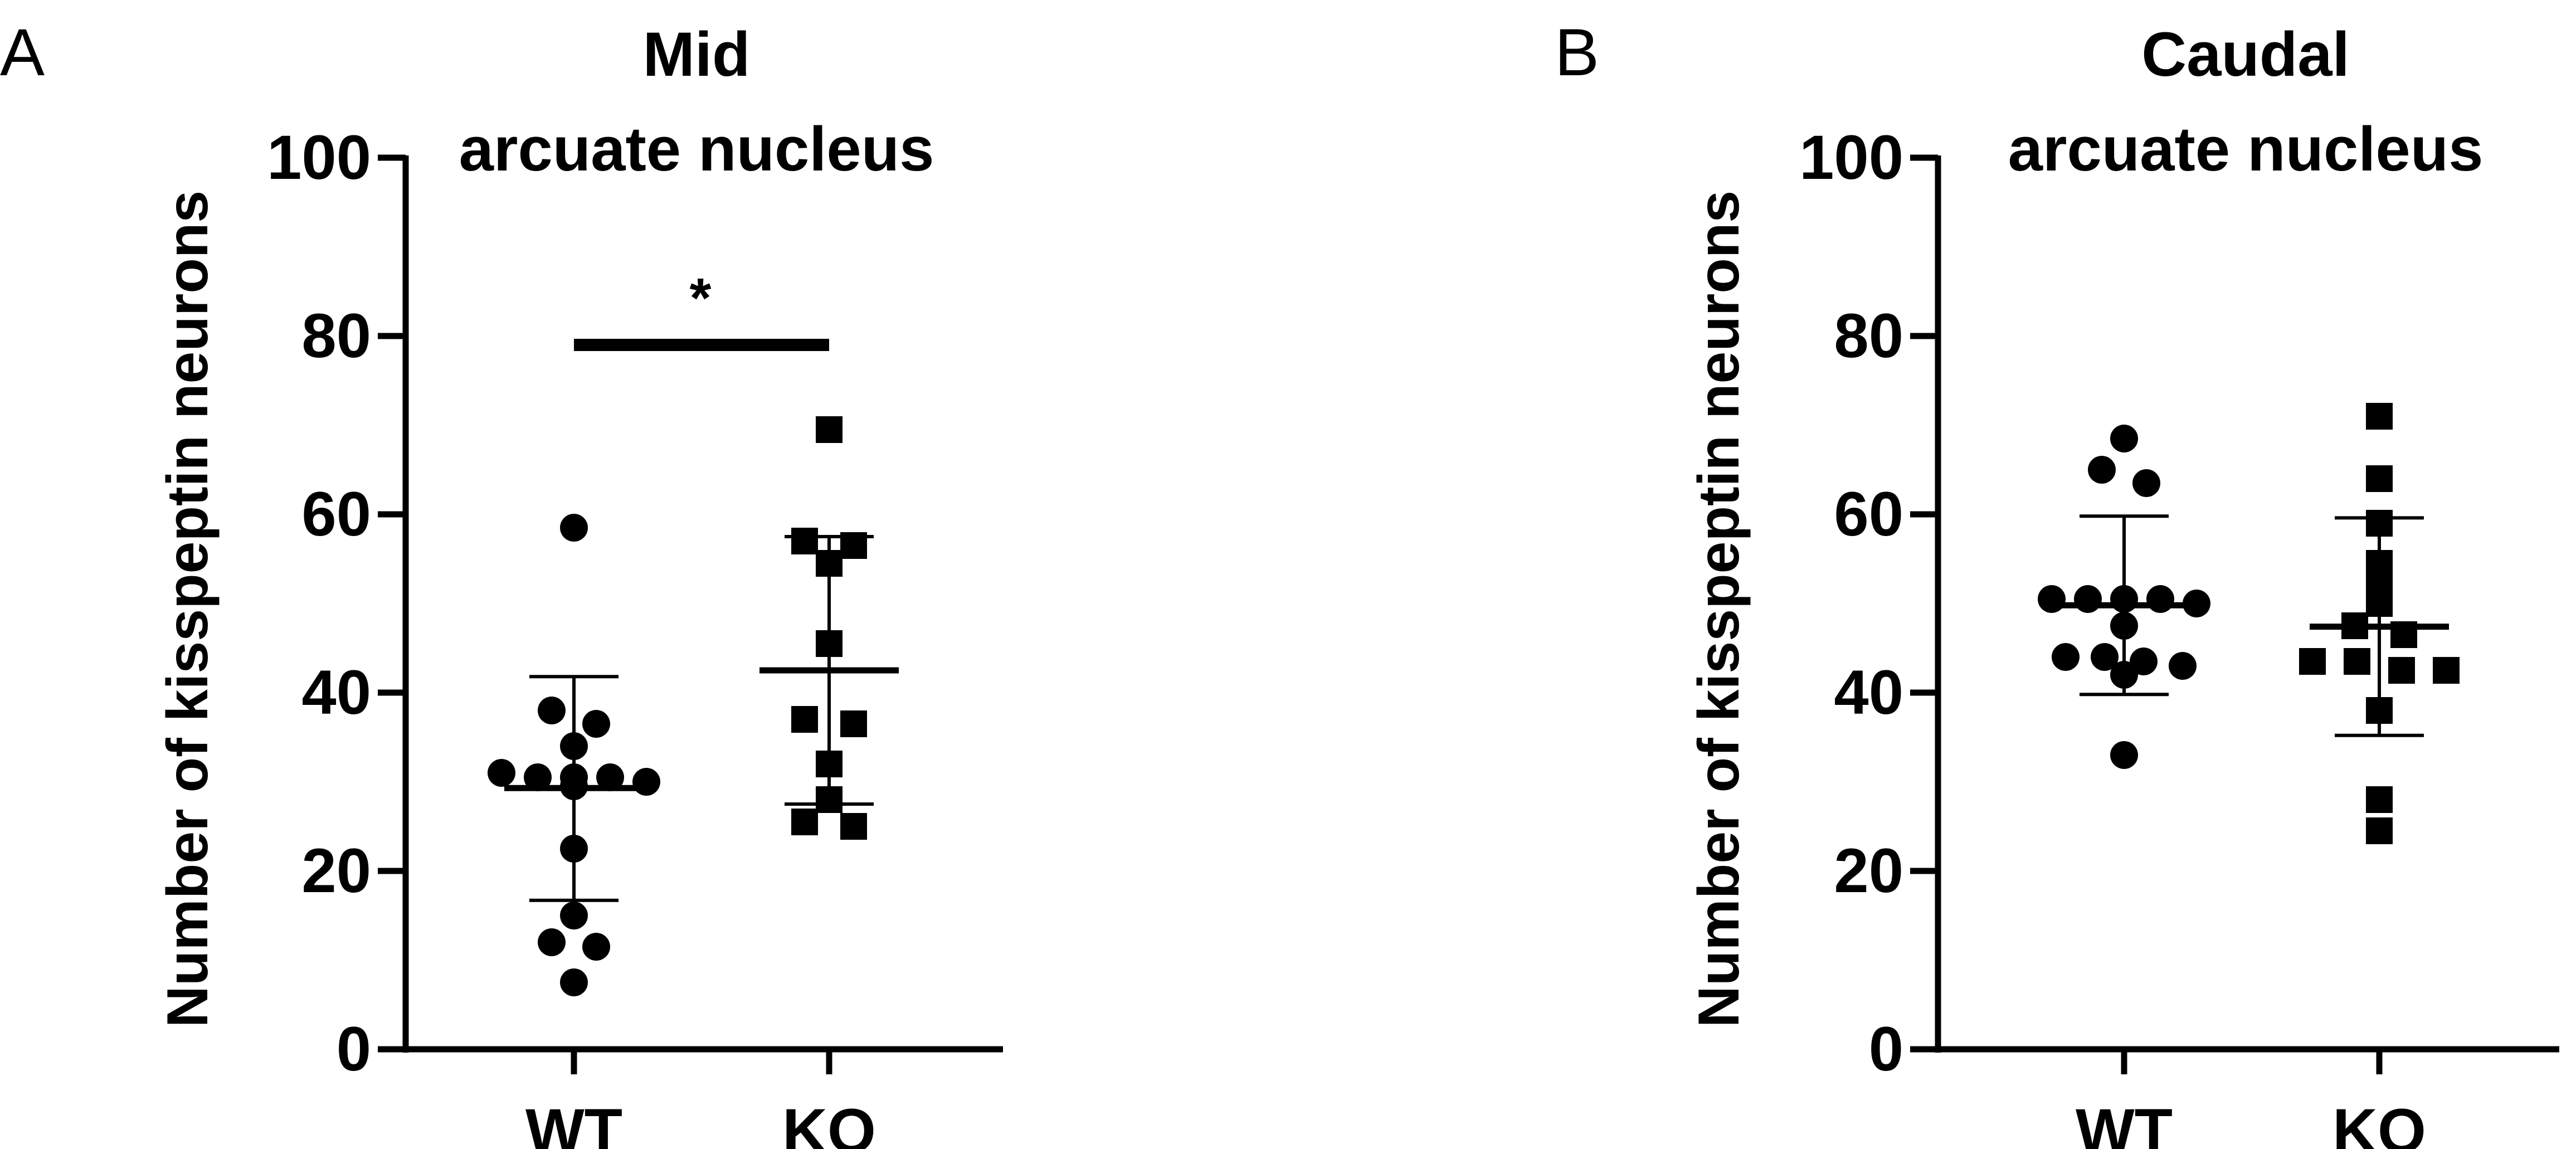 The width and height of the screenshot is (2576, 1149). What do you see at coordinates (701, 298) in the screenshot?
I see `significance-label: *` at bounding box center [701, 298].